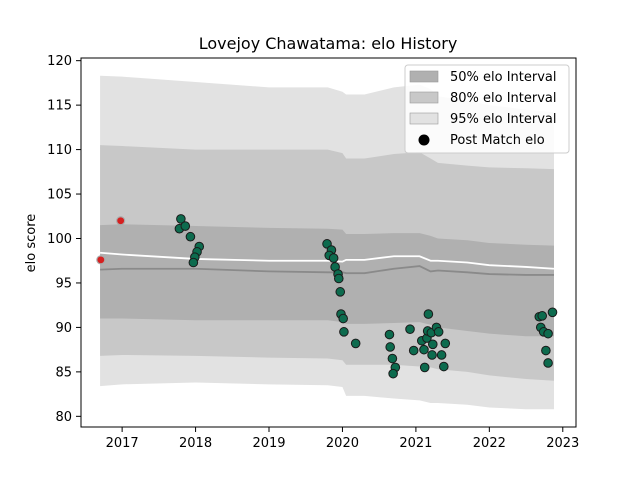  Describe the element at coordinates (31, 243) in the screenshot. I see `y-axis-label: elo score` at that location.